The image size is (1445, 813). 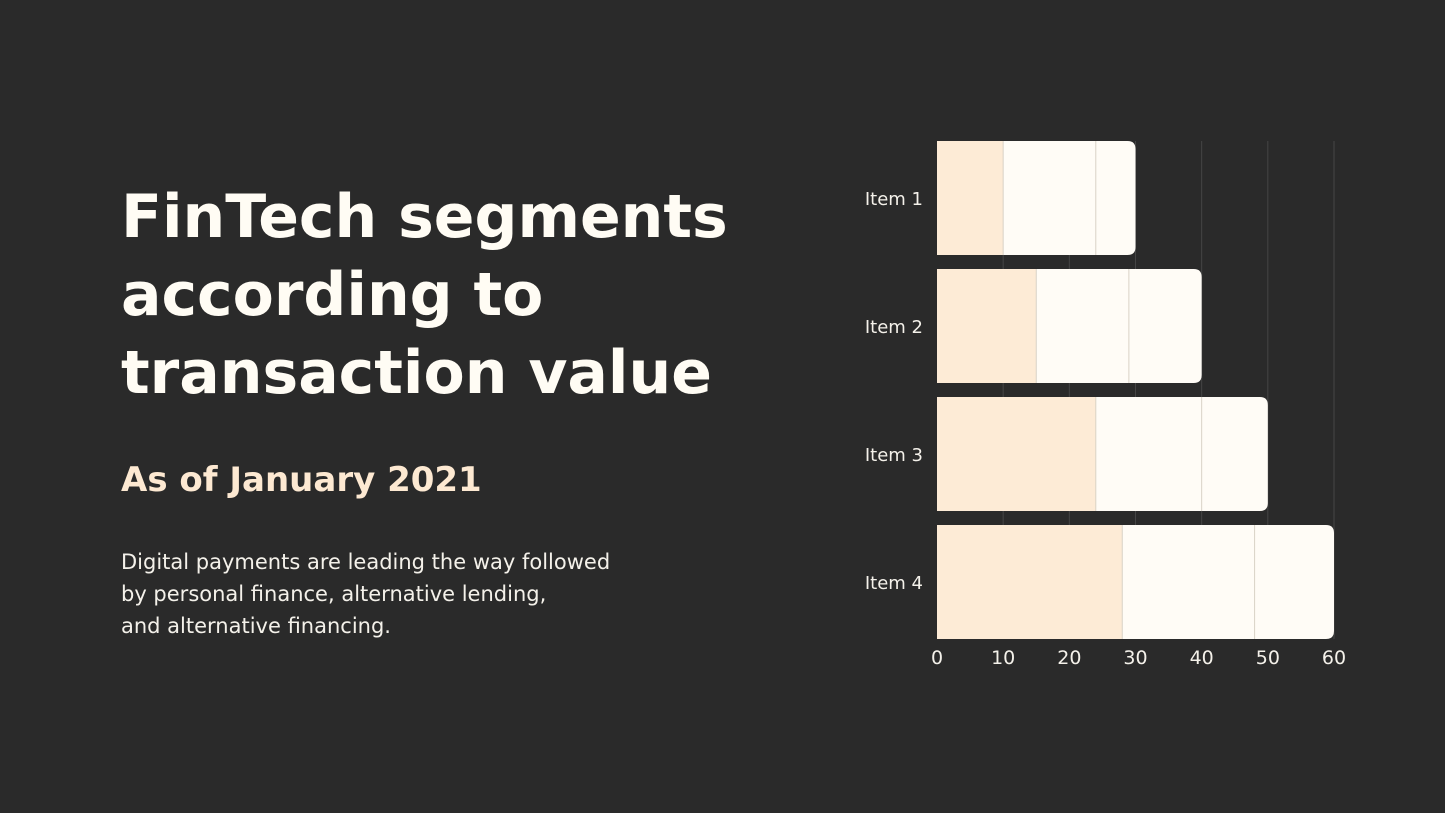 I want to click on title-line: FinTech segments, so click(x=424, y=217).